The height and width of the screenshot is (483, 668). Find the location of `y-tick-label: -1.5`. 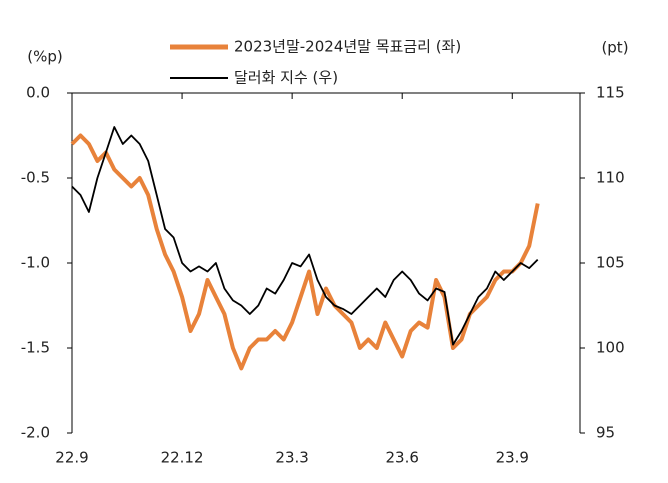

y-tick-label: -1.5 is located at coordinates (35, 348).